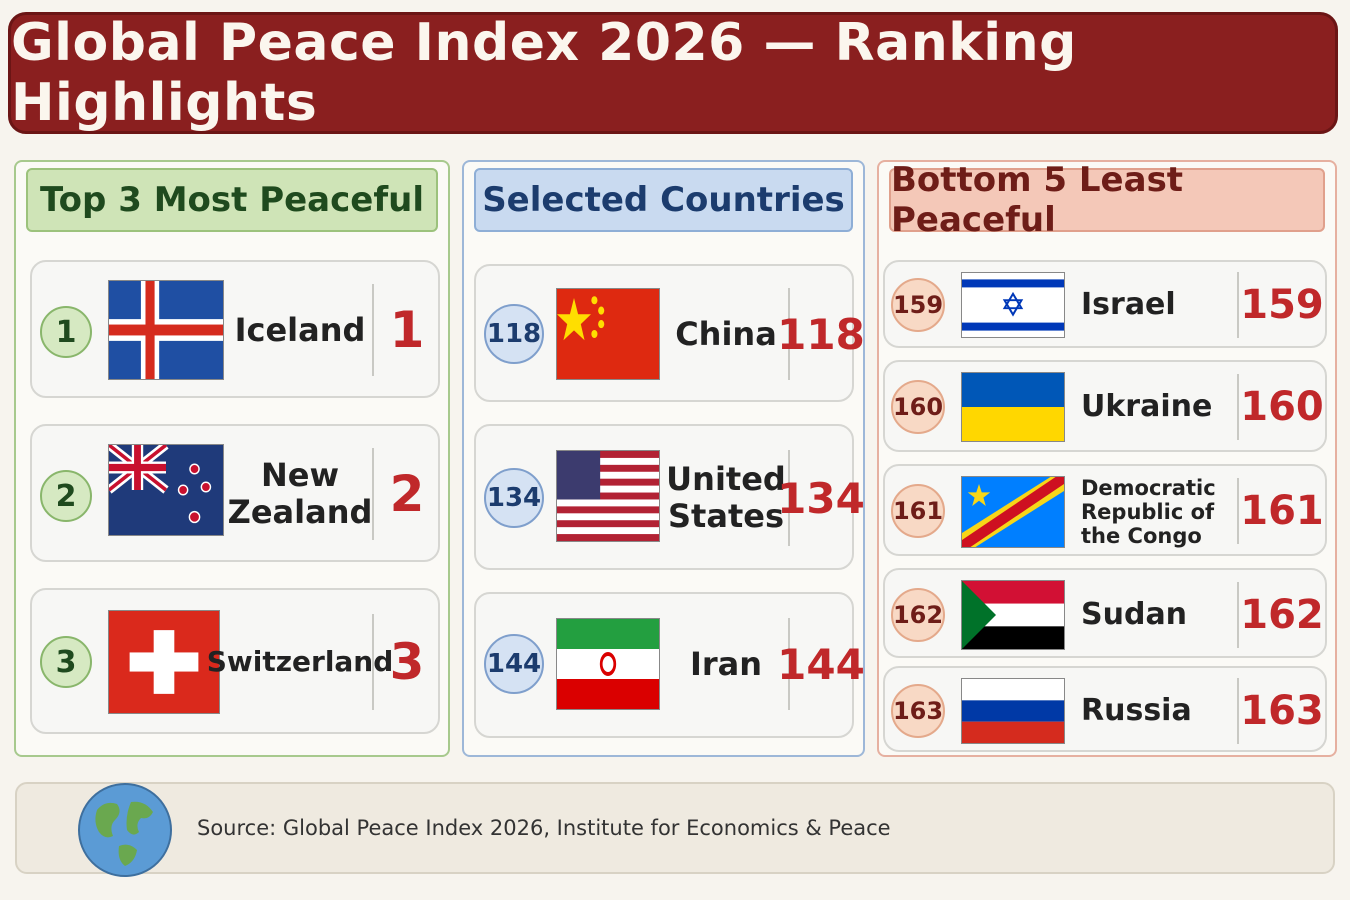 The width and height of the screenshot is (1350, 900). I want to click on rank-value: 1, so click(407, 330).